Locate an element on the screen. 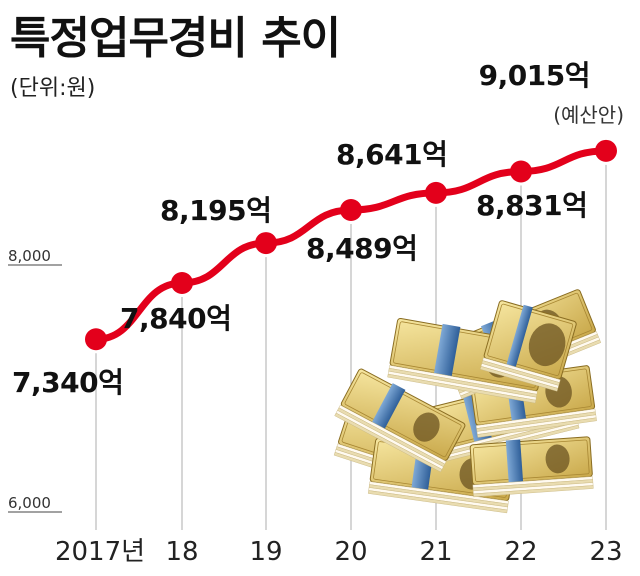 This screenshot has width=640, height=576. x-tick-label-1: 18 is located at coordinates (181, 552).